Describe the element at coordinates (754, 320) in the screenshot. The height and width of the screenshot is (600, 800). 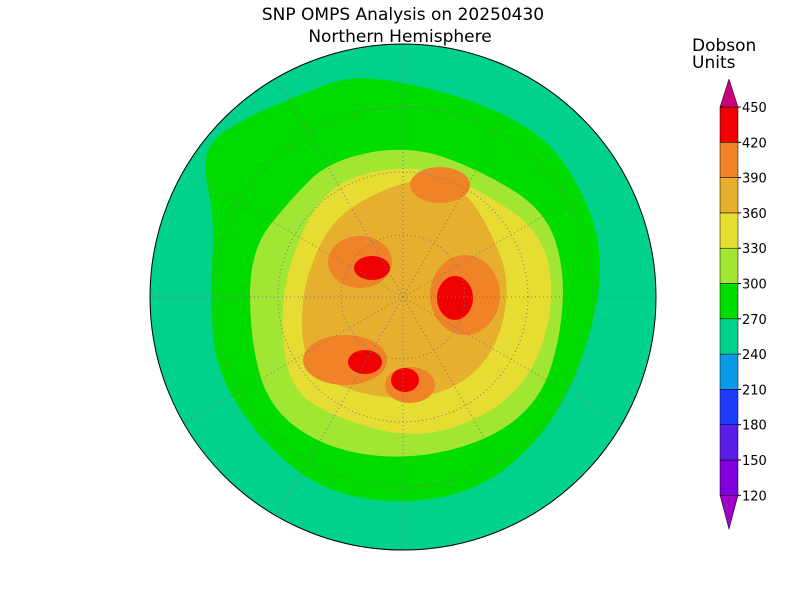
I see `colorbar-tick-label: 270` at that location.